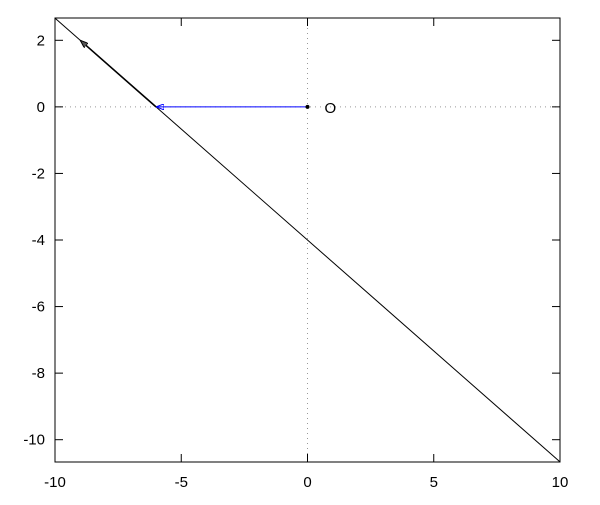  I want to click on y-tick-label: -2, so click(38, 173).